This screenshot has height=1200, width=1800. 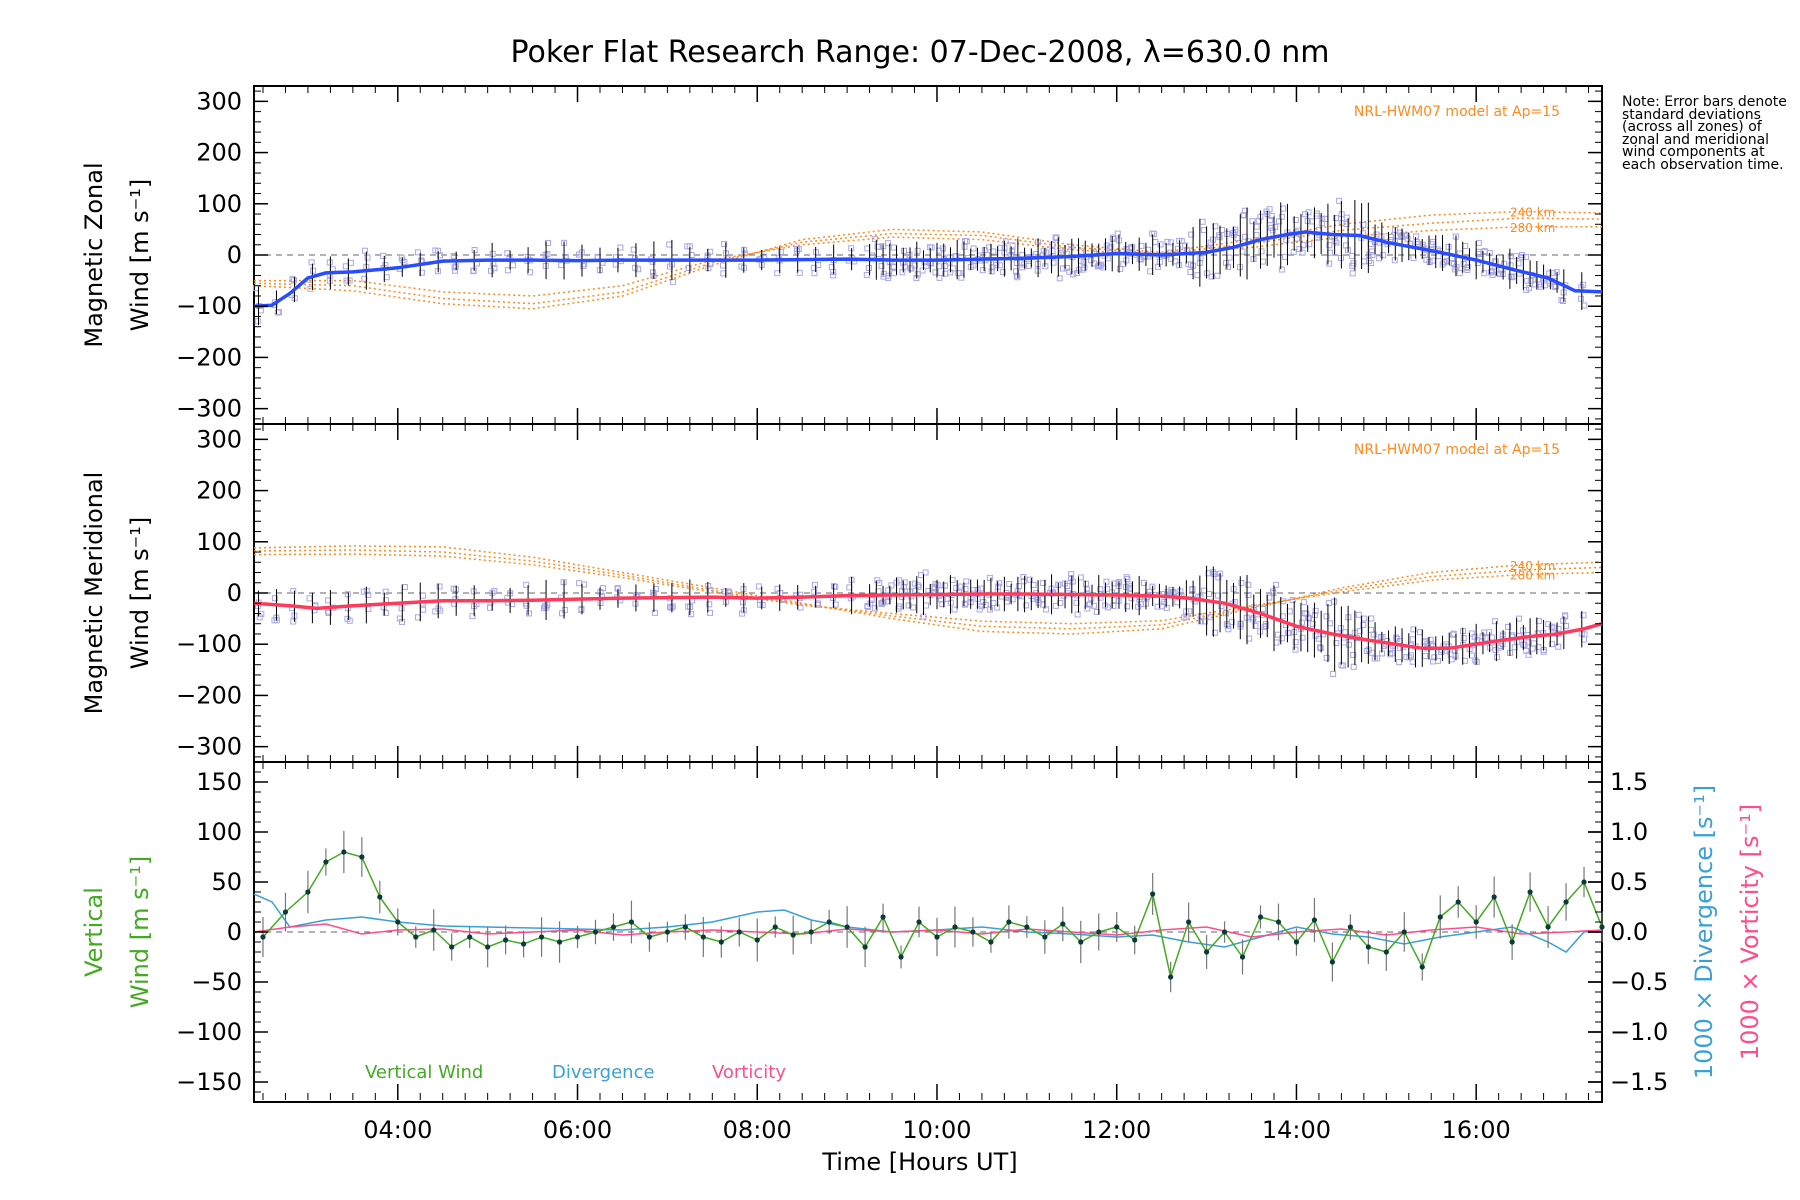 What do you see at coordinates (1639, 1032) in the screenshot?
I see `right-y-tick-label: −1.0` at bounding box center [1639, 1032].